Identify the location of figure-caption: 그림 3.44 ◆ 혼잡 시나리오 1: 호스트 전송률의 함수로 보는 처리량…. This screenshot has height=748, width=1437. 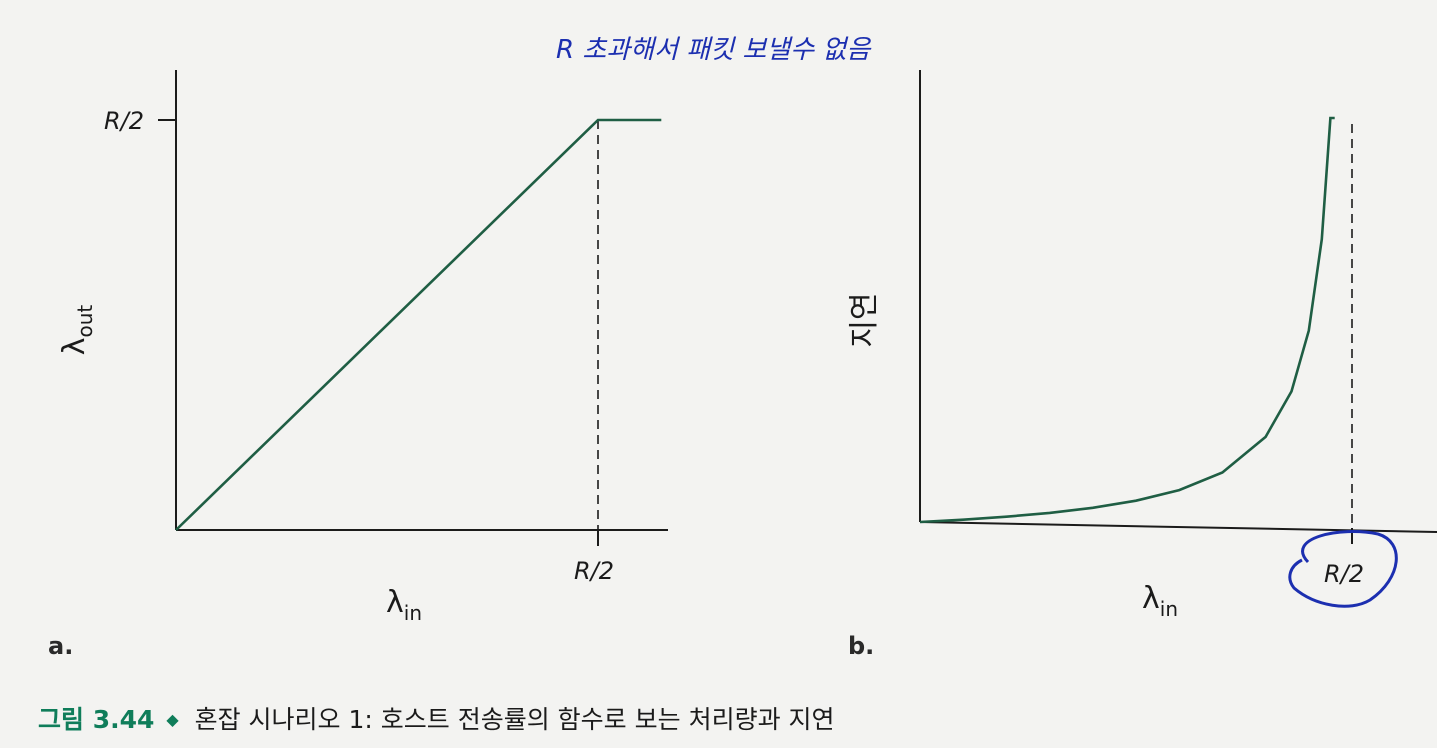
(436, 718).